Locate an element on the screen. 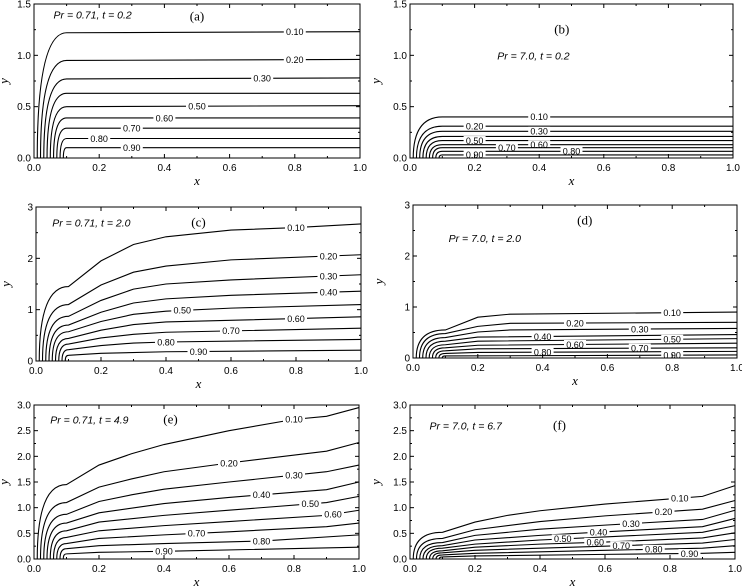 The image size is (742, 587). contour-label: 0.90 is located at coordinates (199, 352).